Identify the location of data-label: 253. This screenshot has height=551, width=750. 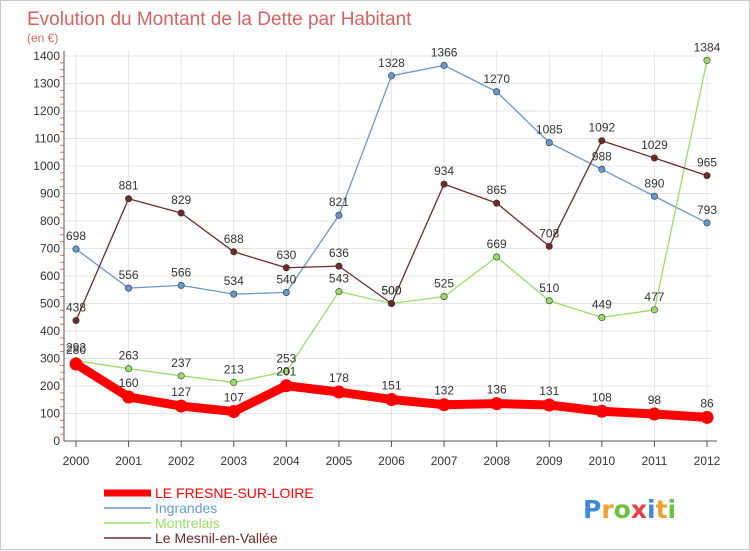
(286, 358).